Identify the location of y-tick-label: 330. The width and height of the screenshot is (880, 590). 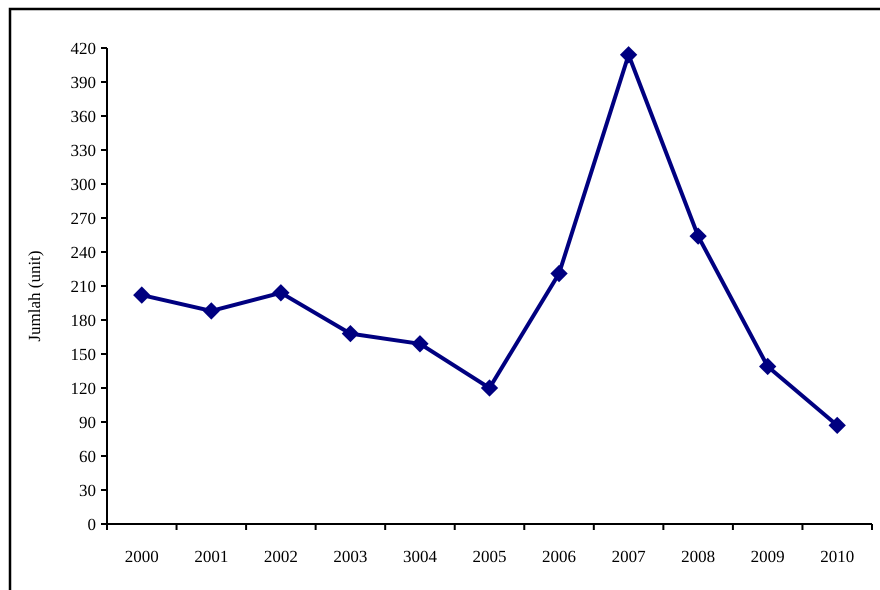
(83, 150).